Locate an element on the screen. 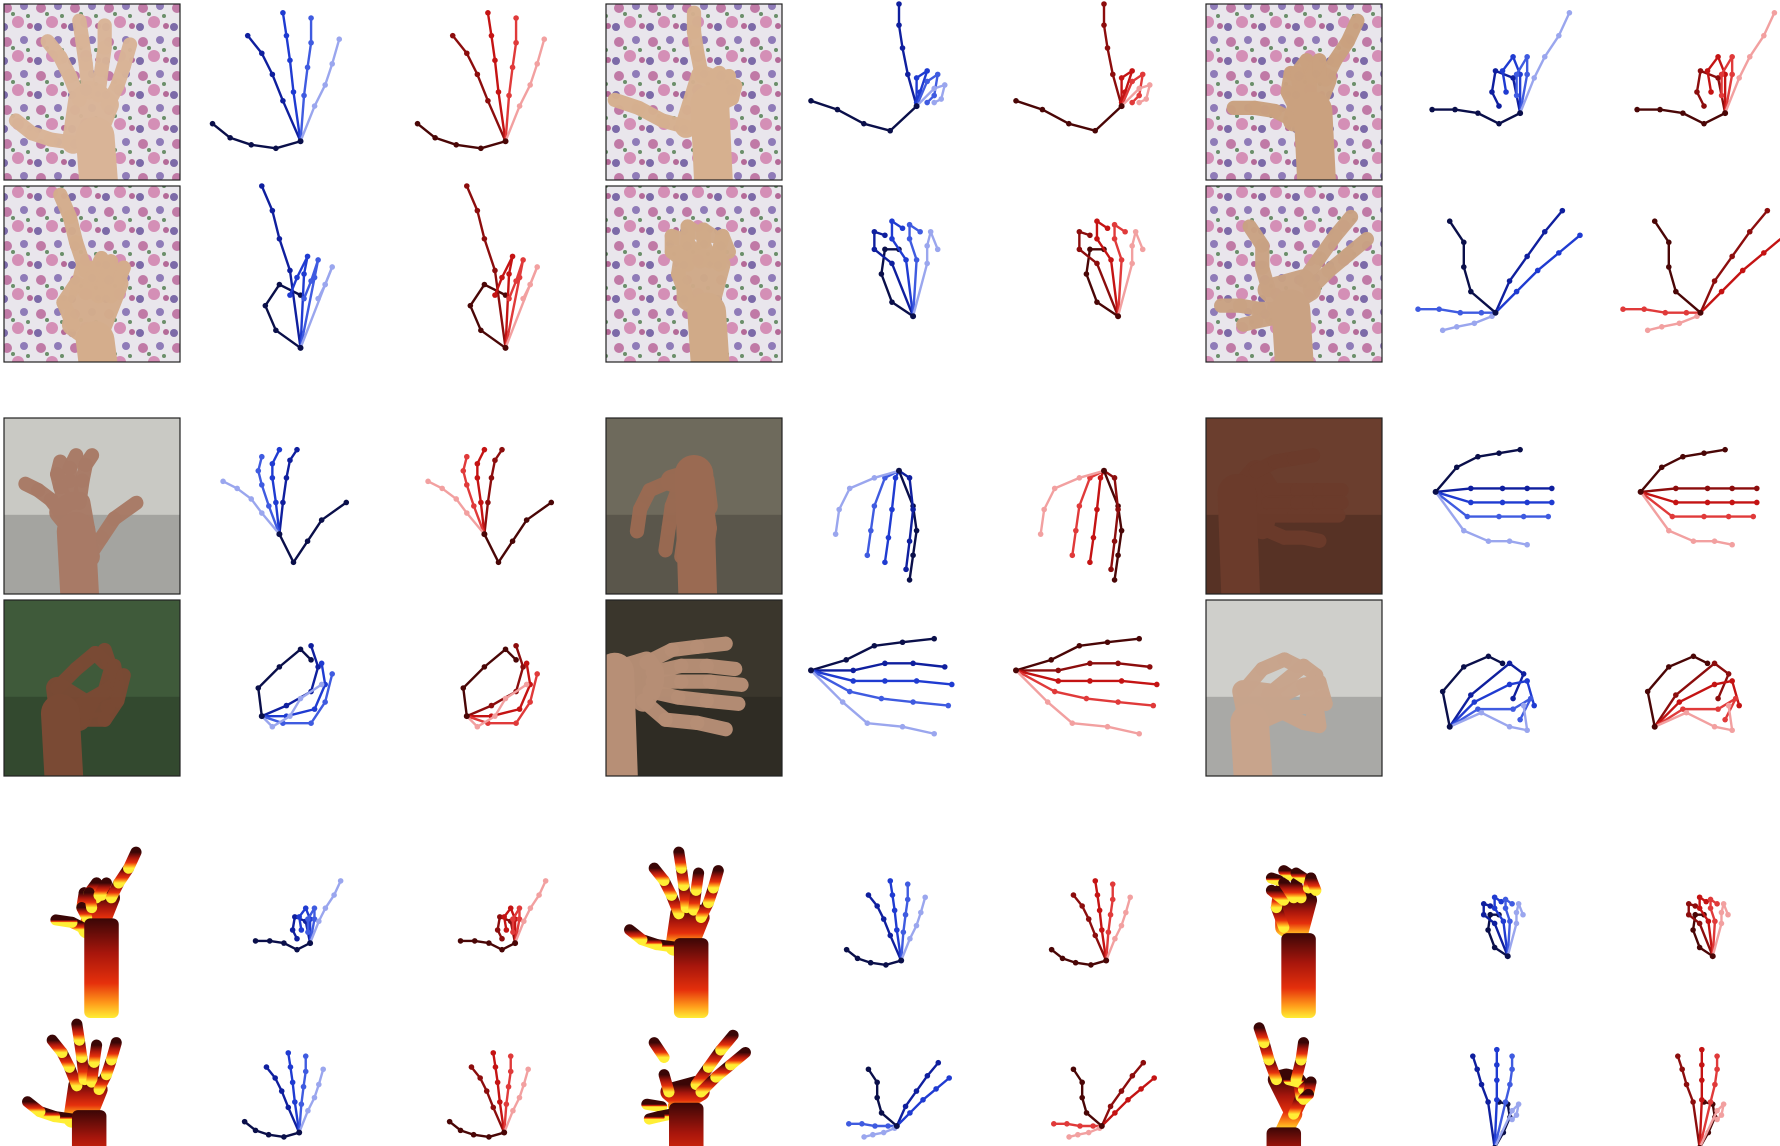 The image size is (1780, 1146). photo-content is located at coordinates (694, 279).